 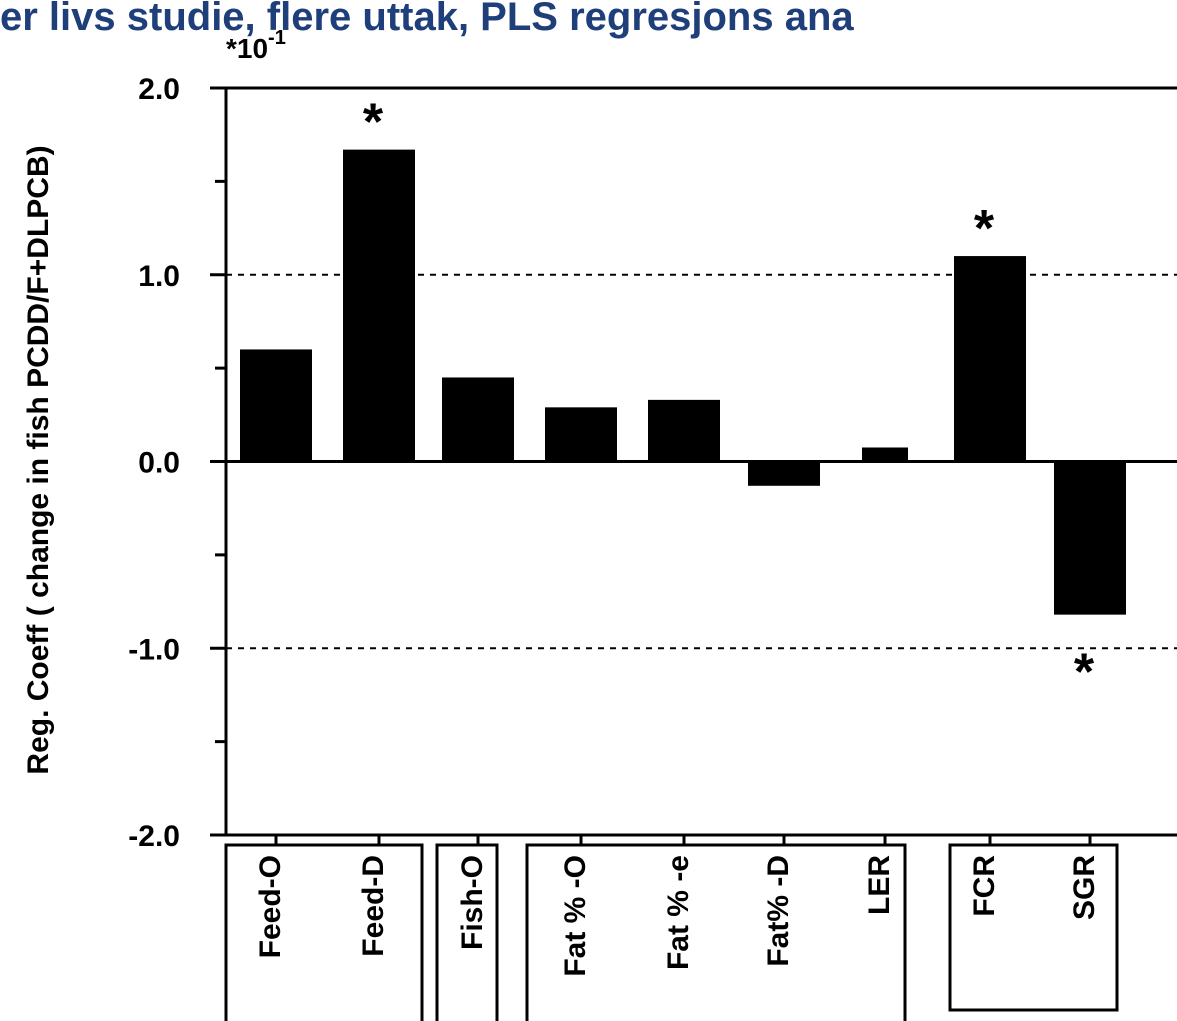 What do you see at coordinates (575, 916) in the screenshot?
I see `x-tick-label: Fat % -O` at bounding box center [575, 916].